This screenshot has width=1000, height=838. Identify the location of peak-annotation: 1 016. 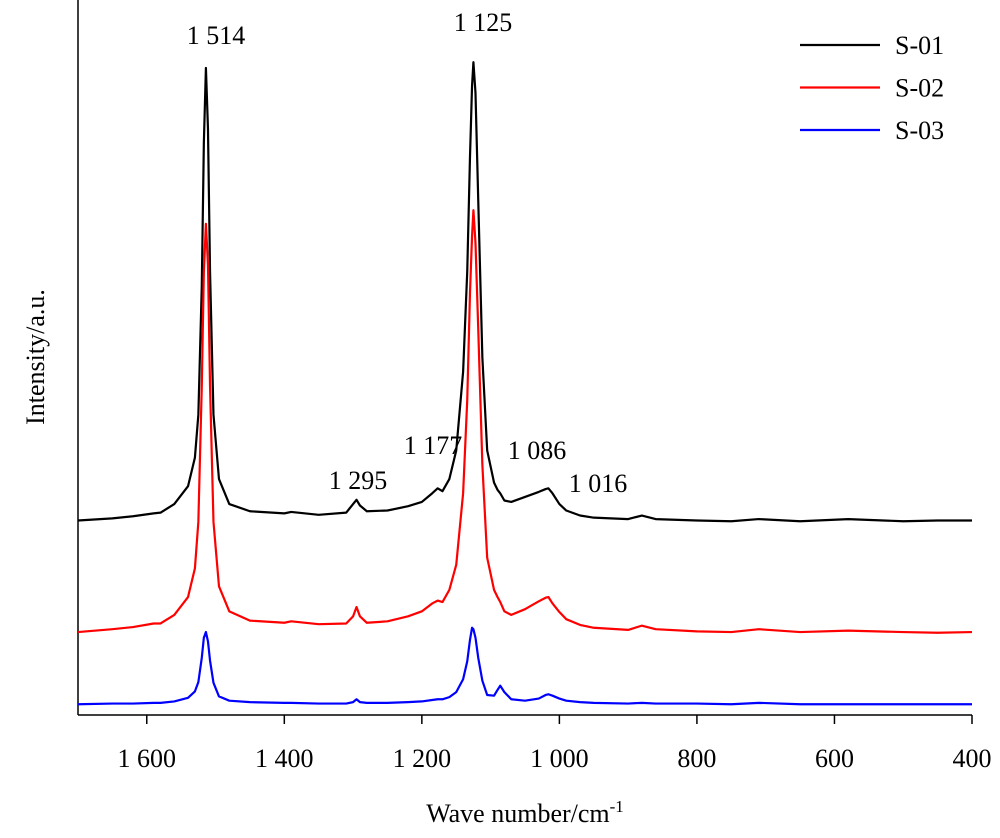
(598, 483).